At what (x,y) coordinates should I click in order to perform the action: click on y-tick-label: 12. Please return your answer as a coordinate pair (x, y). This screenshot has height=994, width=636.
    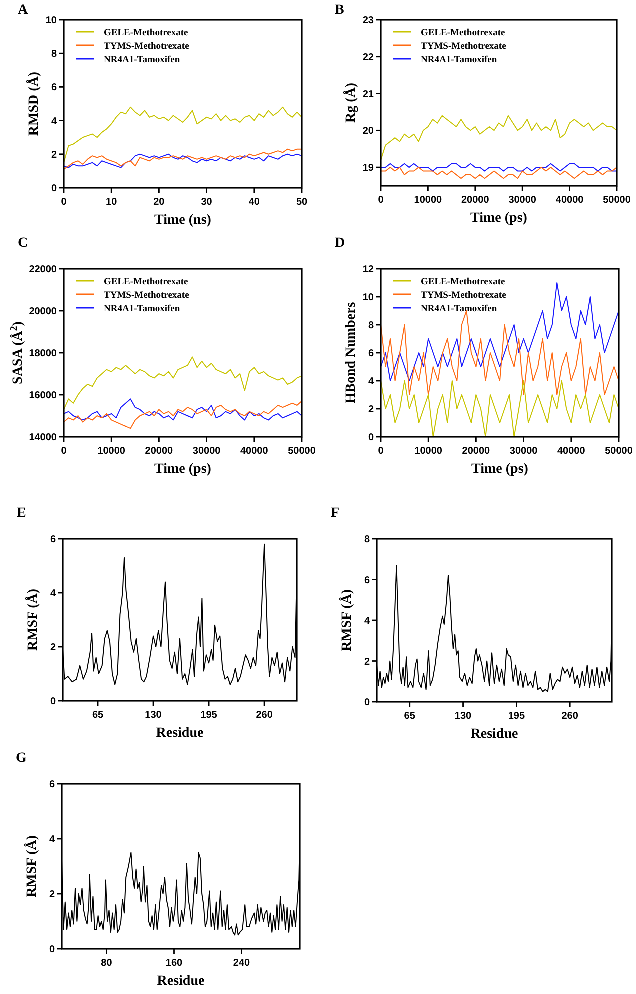
    Looking at the image, I should click on (368, 270).